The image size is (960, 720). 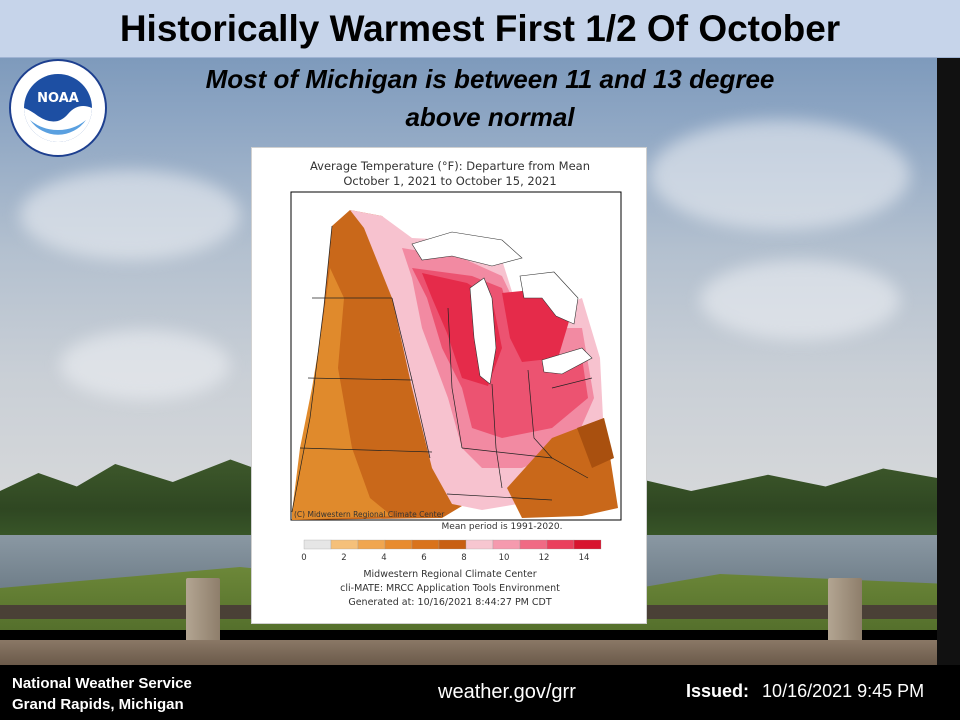 What do you see at coordinates (102, 683) in the screenshot?
I see `office-line-1: National Weather Service` at bounding box center [102, 683].